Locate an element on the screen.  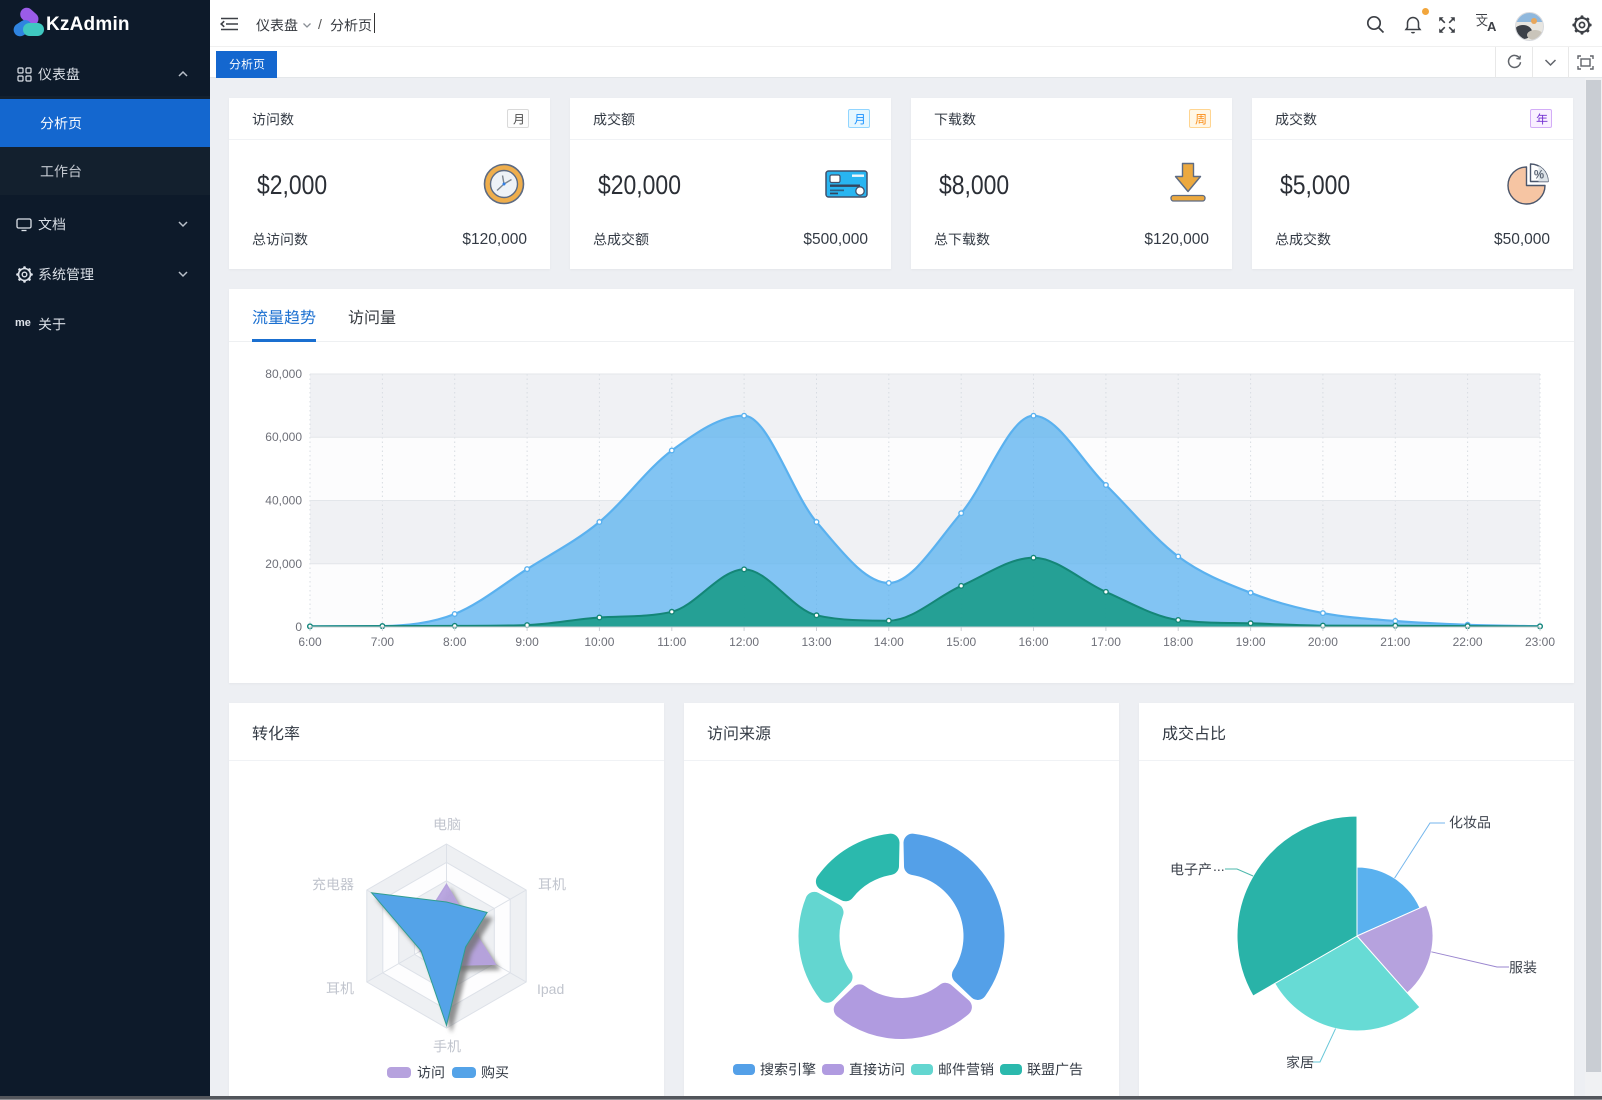
svg-text: 14:00 is located at coordinates (889, 642).